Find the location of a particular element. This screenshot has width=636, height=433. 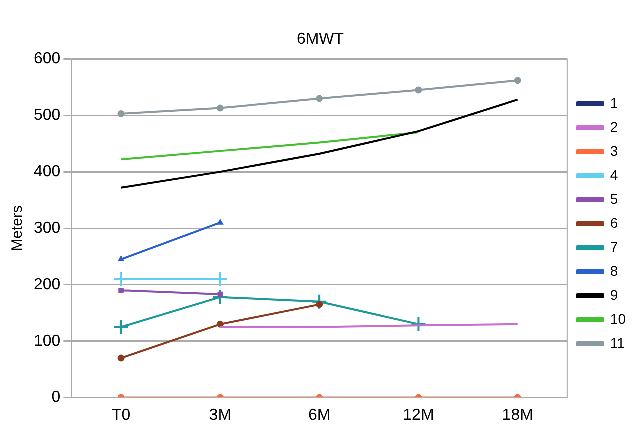

legend-label: 5 is located at coordinates (614, 198).